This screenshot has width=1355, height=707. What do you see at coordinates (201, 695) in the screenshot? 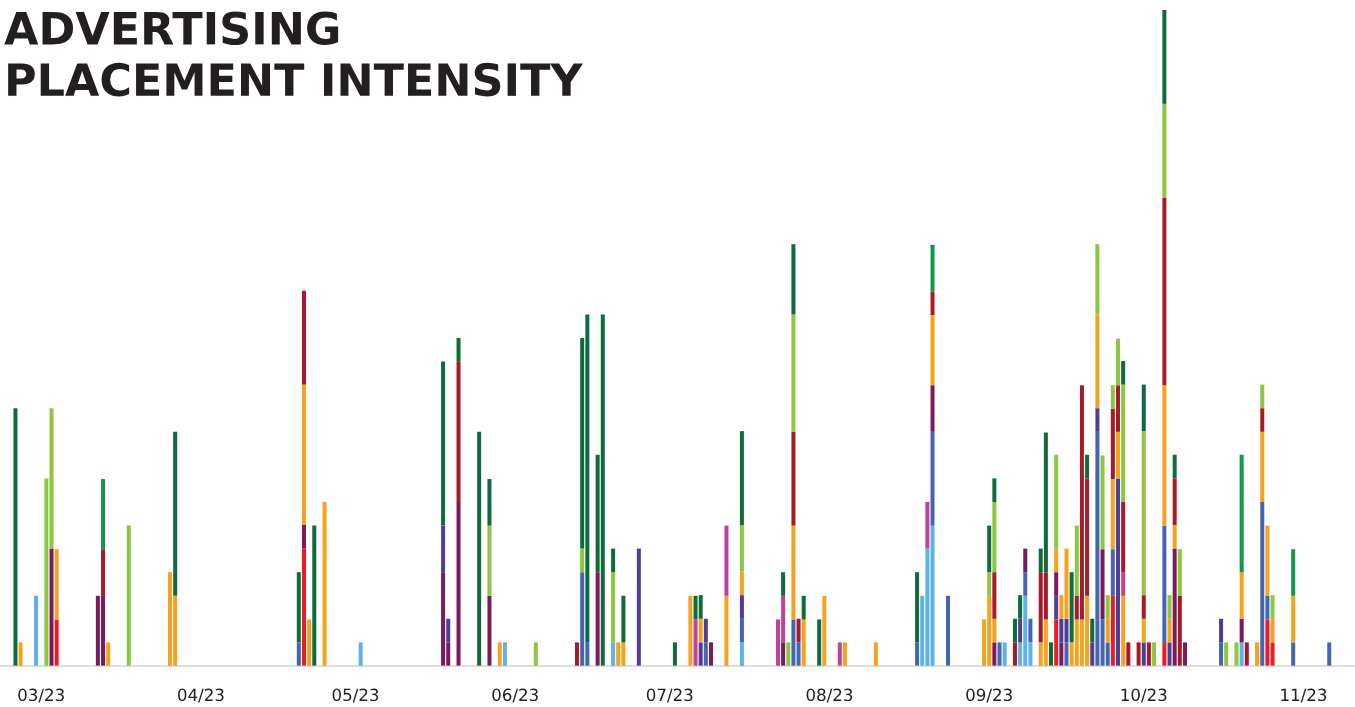
I see `x-tick-label: 04/23` at bounding box center [201, 695].